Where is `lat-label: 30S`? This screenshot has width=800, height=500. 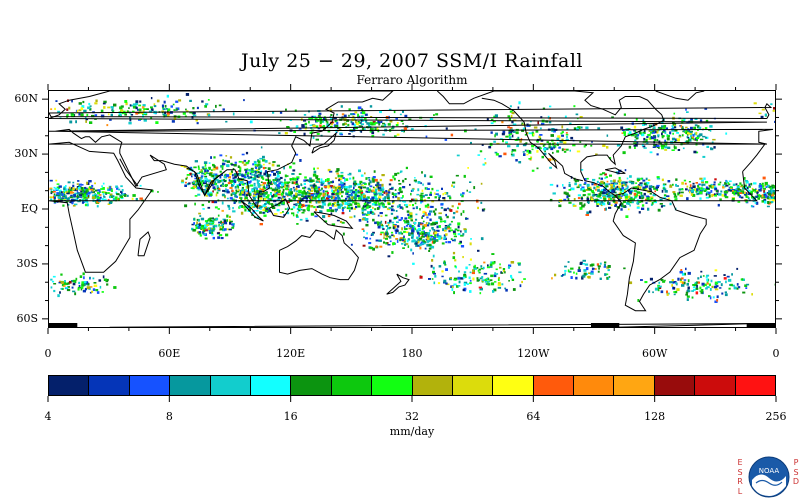 lat-label: 30S is located at coordinates (27, 263).